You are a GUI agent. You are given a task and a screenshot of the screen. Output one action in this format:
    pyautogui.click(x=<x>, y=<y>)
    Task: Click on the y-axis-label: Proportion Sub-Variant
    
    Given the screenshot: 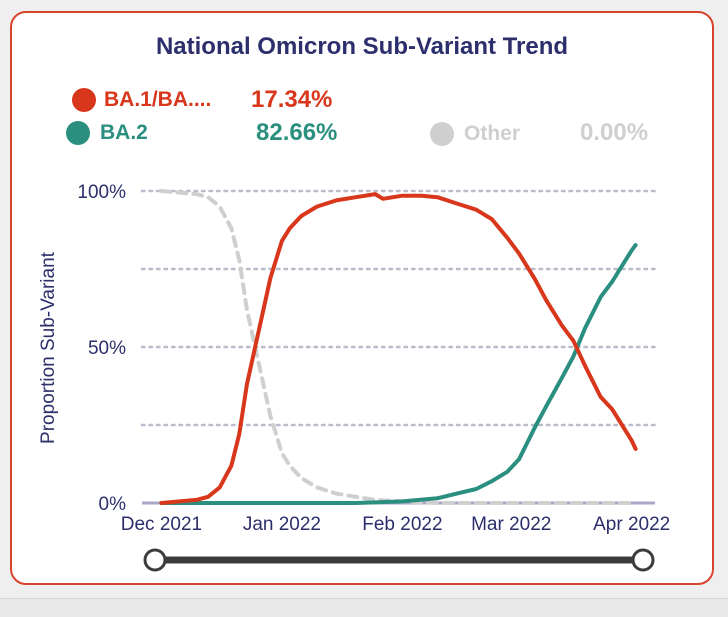 What is the action you would take?
    pyautogui.click(x=48, y=347)
    